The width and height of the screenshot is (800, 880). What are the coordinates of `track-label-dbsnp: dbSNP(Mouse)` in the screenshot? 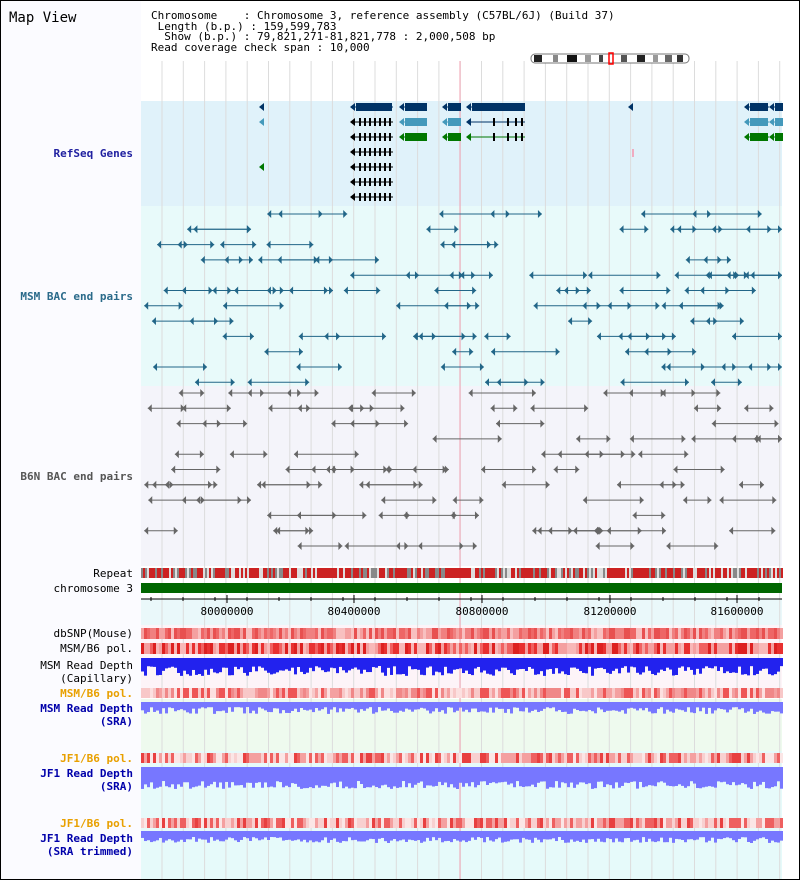 It's located at (93, 633).